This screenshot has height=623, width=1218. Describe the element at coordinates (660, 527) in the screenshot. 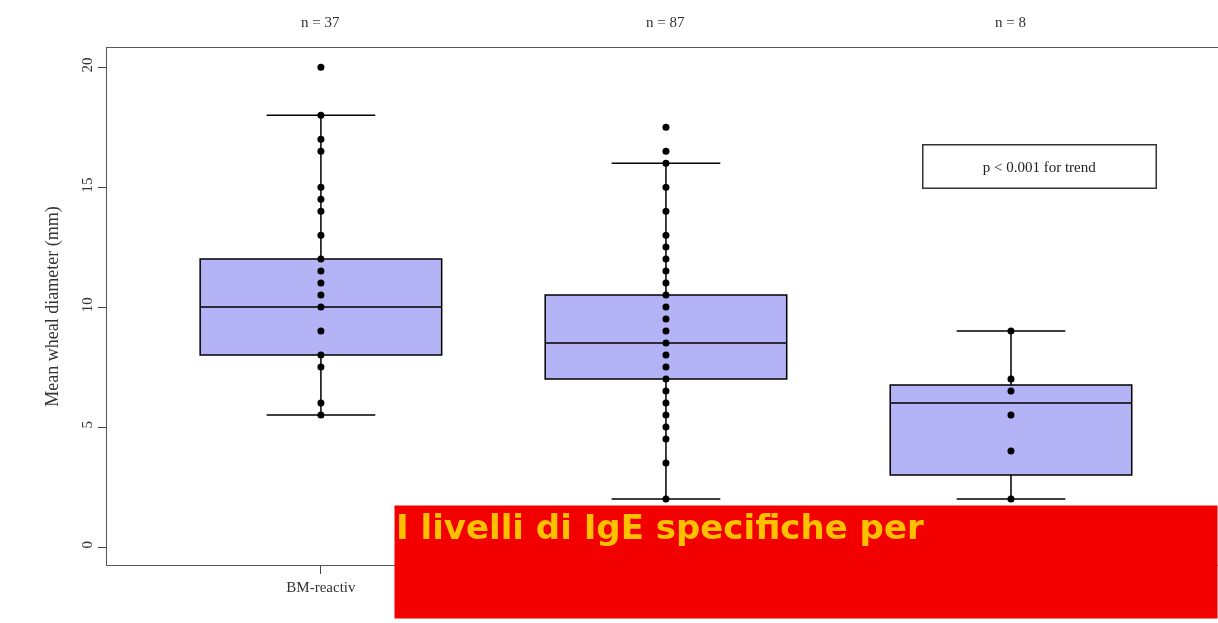

I see `annotation: I livelli di IgE specifiche per` at that location.